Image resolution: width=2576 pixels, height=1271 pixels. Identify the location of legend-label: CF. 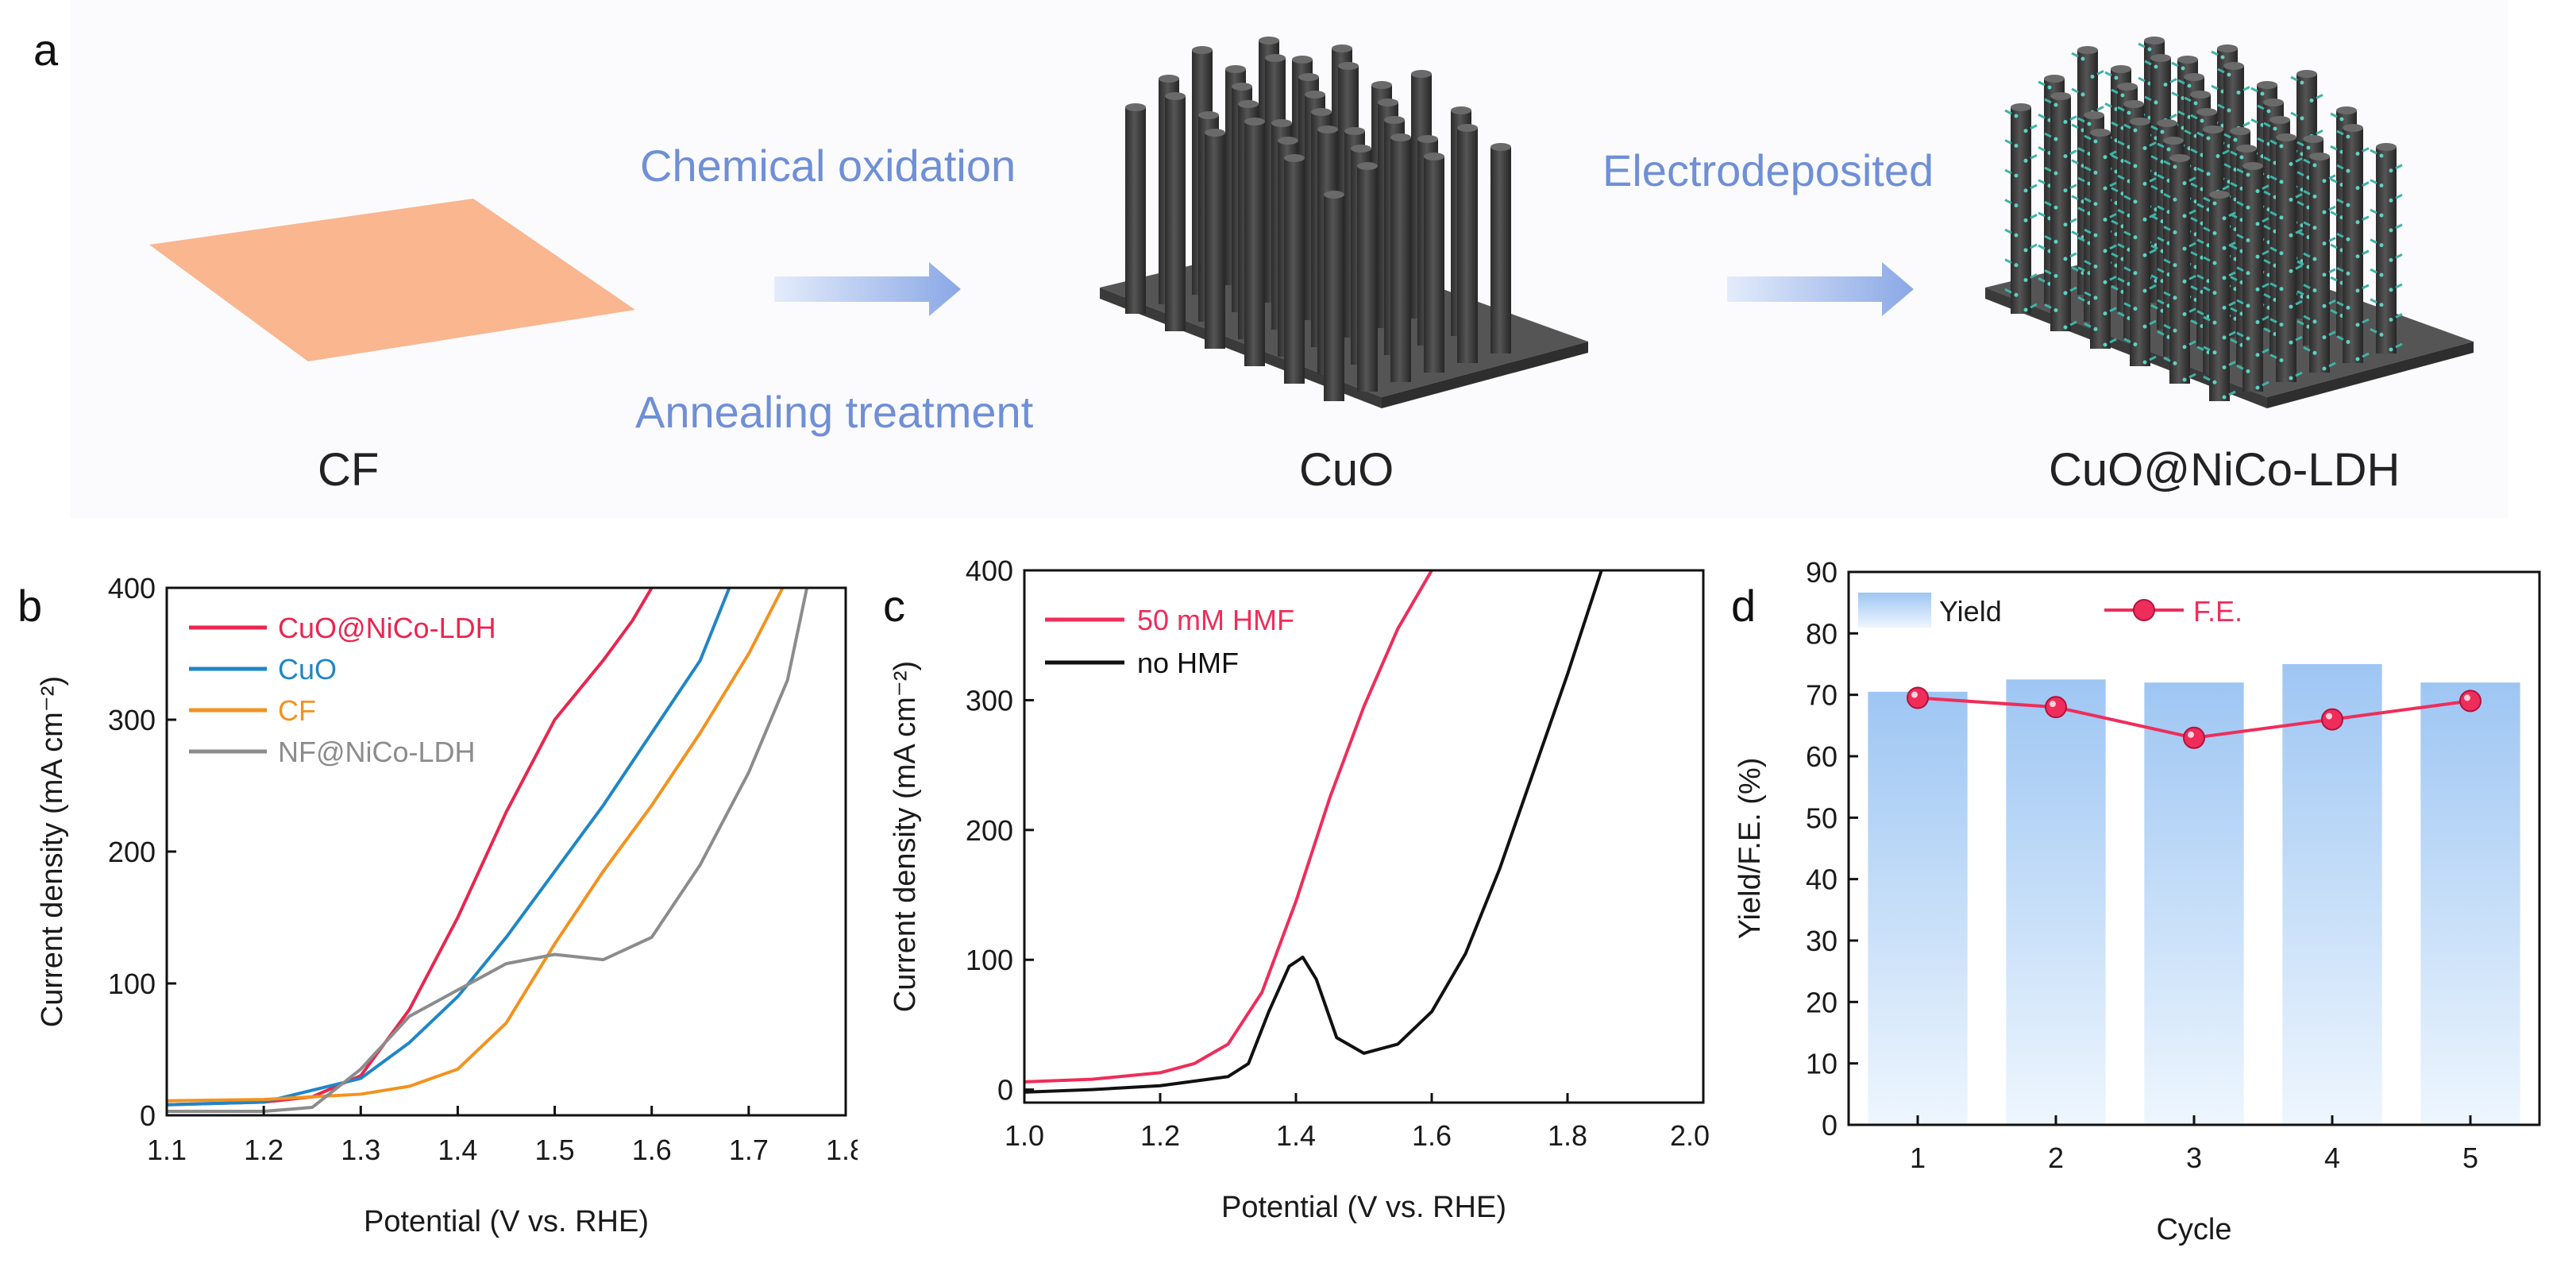
(297, 710).